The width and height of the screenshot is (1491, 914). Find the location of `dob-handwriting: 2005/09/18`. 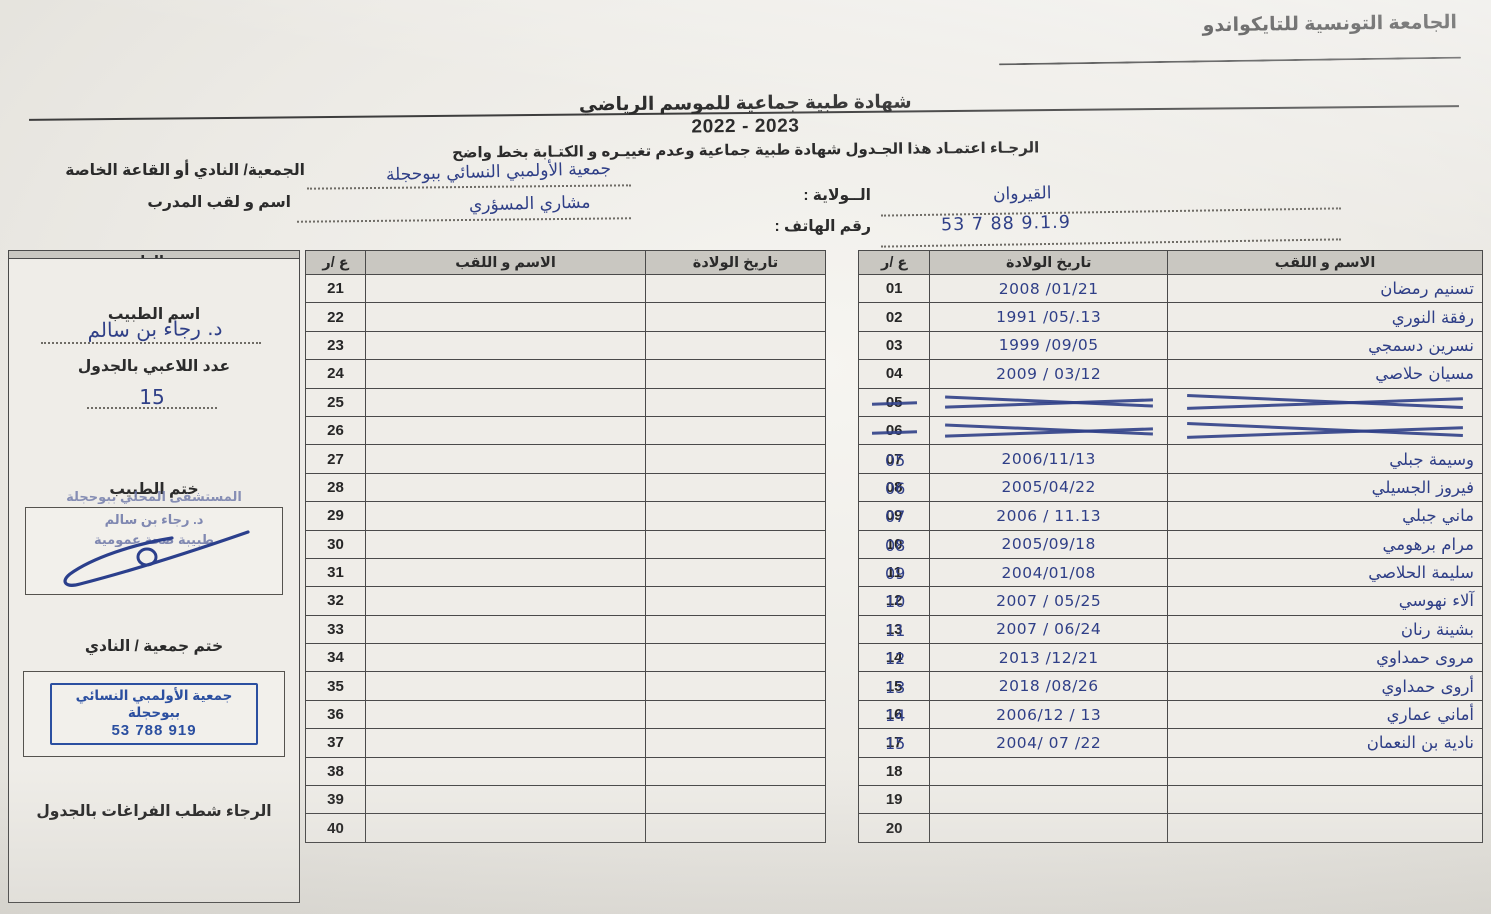

dob-handwriting: 2005/09/18 is located at coordinates (1048, 544).